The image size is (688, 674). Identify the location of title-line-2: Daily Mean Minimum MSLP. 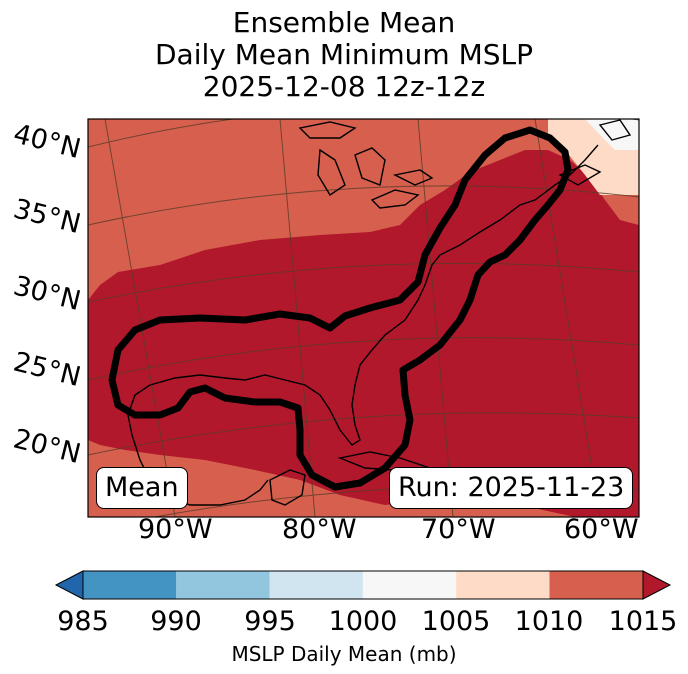
(343, 54).